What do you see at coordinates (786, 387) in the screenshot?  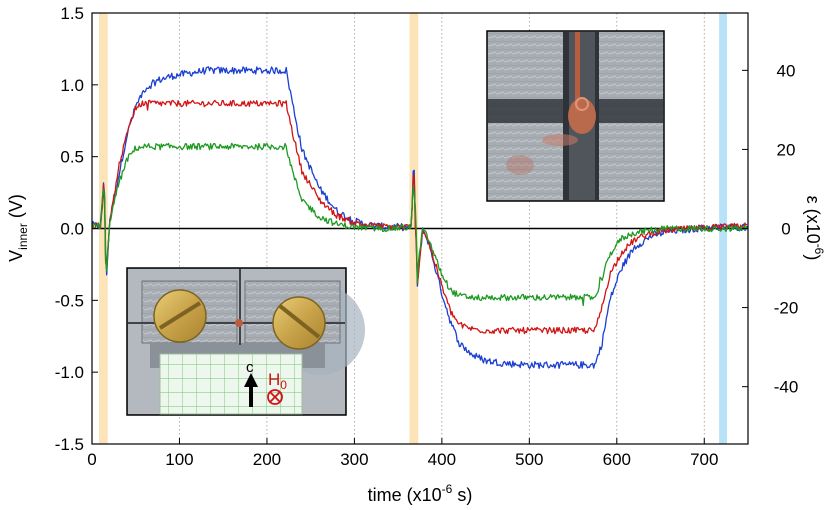 I see `y2-tick-label: -40` at bounding box center [786, 387].